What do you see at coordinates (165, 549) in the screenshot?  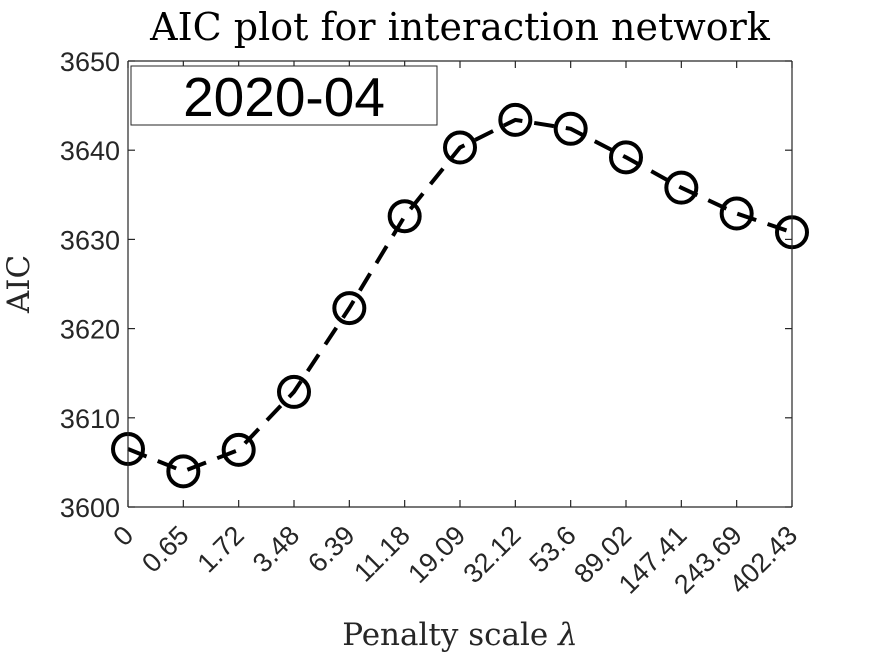 I see `x-tick-label: 0.65` at bounding box center [165, 549].